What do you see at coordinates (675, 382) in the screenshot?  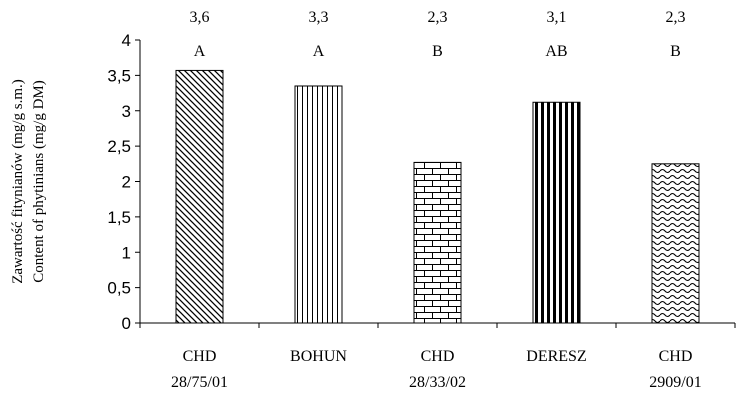 I see `category-label-line2: 2909/01` at bounding box center [675, 382].